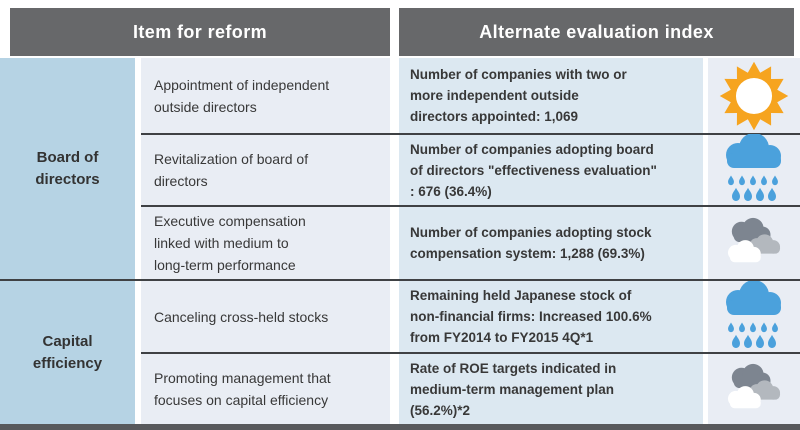  Describe the element at coordinates (521, 295) in the screenshot. I see `index-text-line: Remaining held Japanese stock of` at that location.